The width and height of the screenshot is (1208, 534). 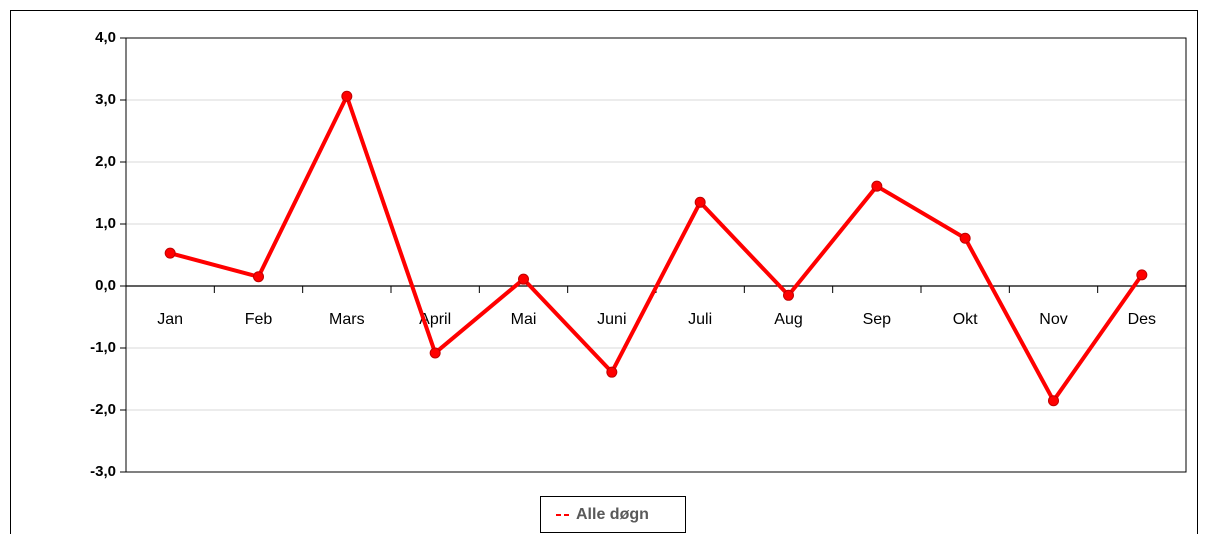 I want to click on y-tick-label: -3,0, so click(x=103, y=471).